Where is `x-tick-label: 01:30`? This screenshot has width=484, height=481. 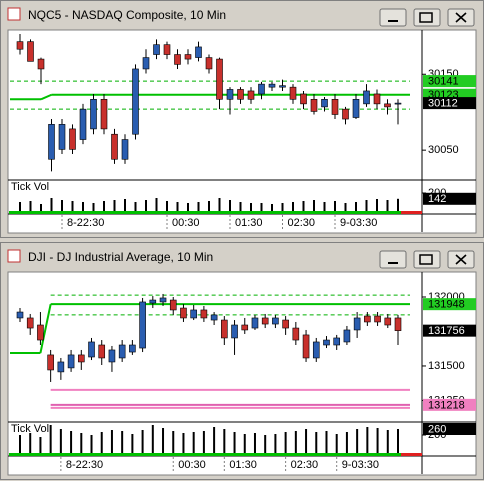
x-tick-label: 01:30 is located at coordinates (243, 465).